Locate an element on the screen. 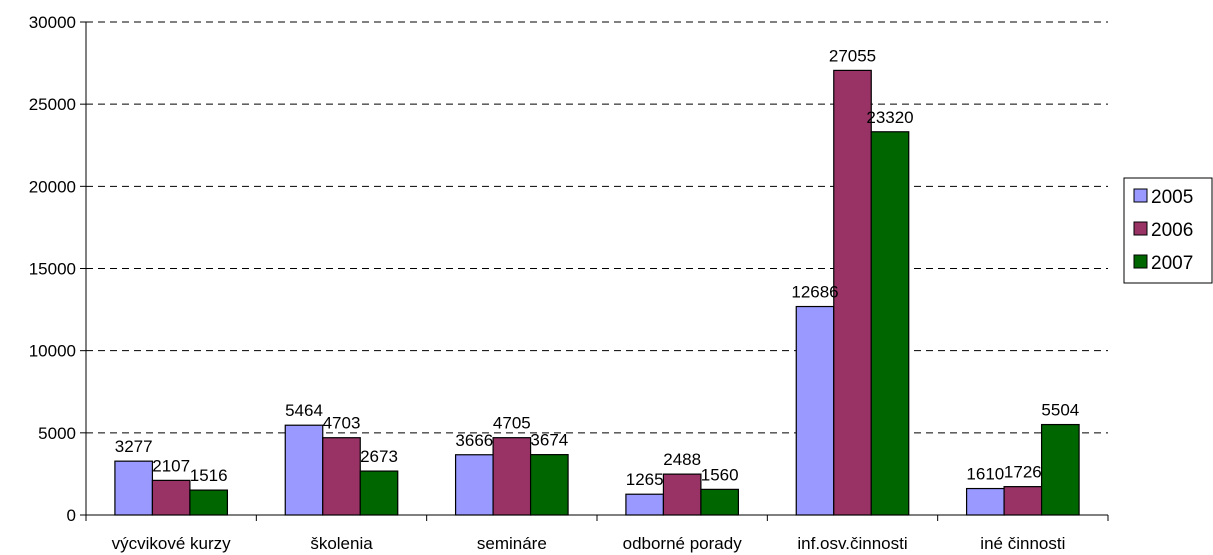 The image size is (1213, 555). y-tick-label: 20000 is located at coordinates (52, 186).